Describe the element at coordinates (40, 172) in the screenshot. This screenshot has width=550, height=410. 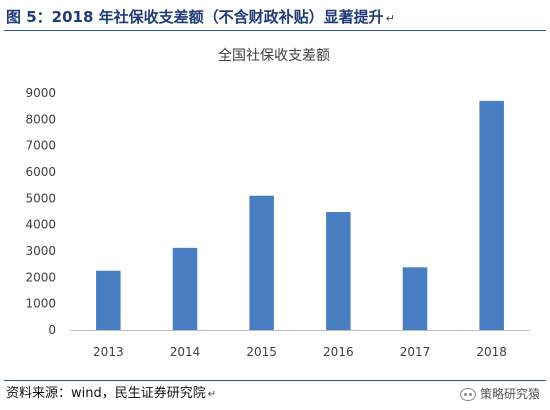
I see `y-tick-label: 6000` at that location.